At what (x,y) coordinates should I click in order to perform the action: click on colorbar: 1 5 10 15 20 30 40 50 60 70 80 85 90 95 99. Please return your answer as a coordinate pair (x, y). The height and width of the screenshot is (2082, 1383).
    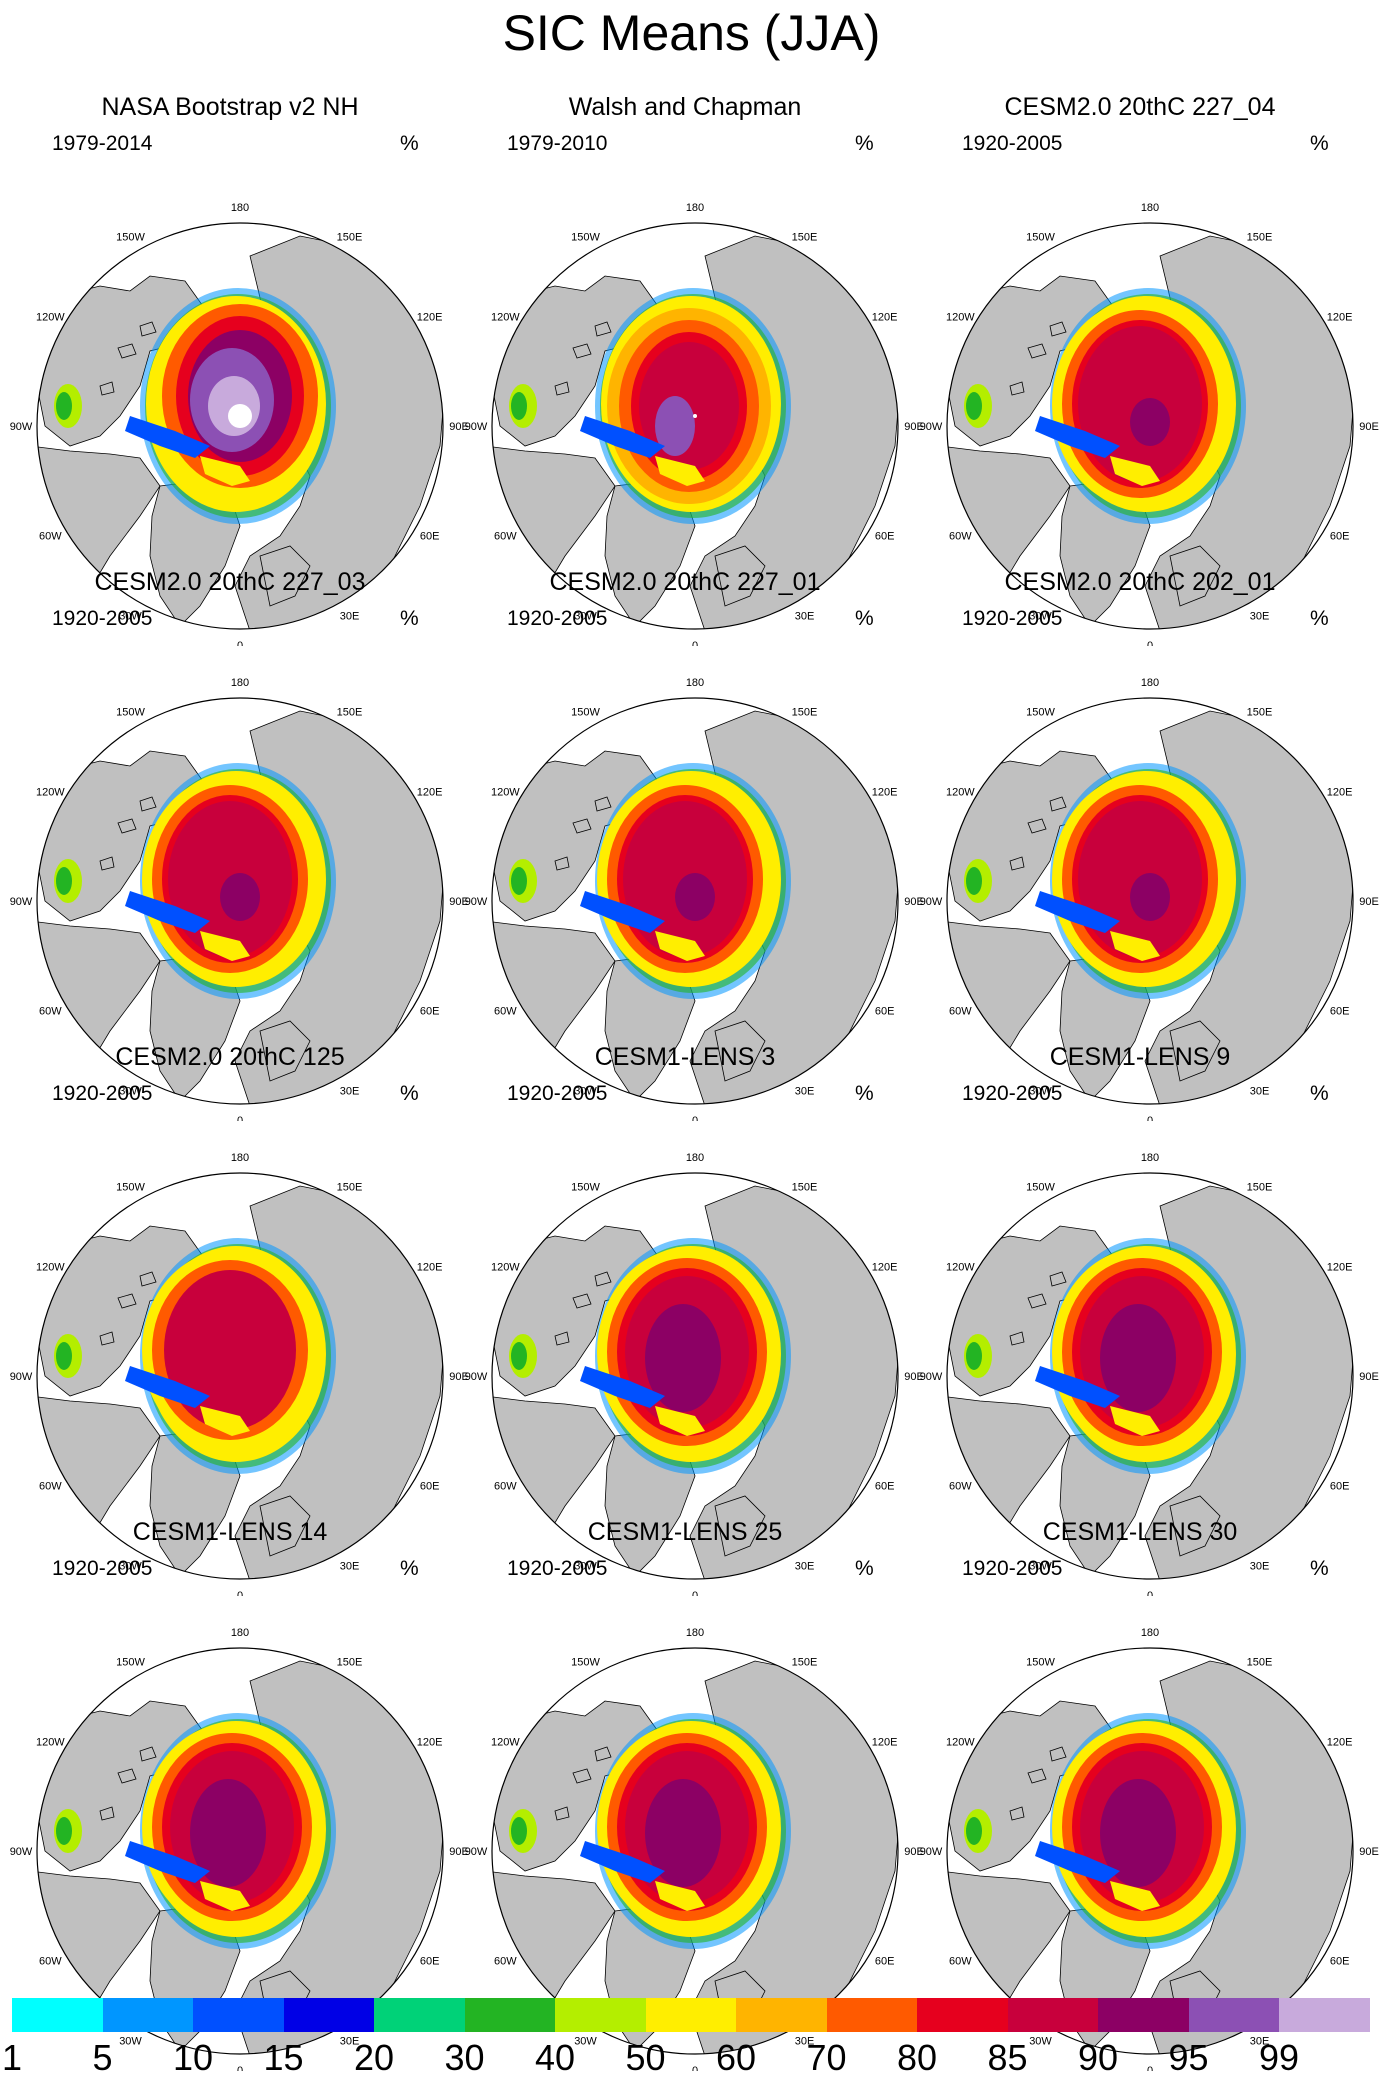
    Looking at the image, I should click on (691, 2036).